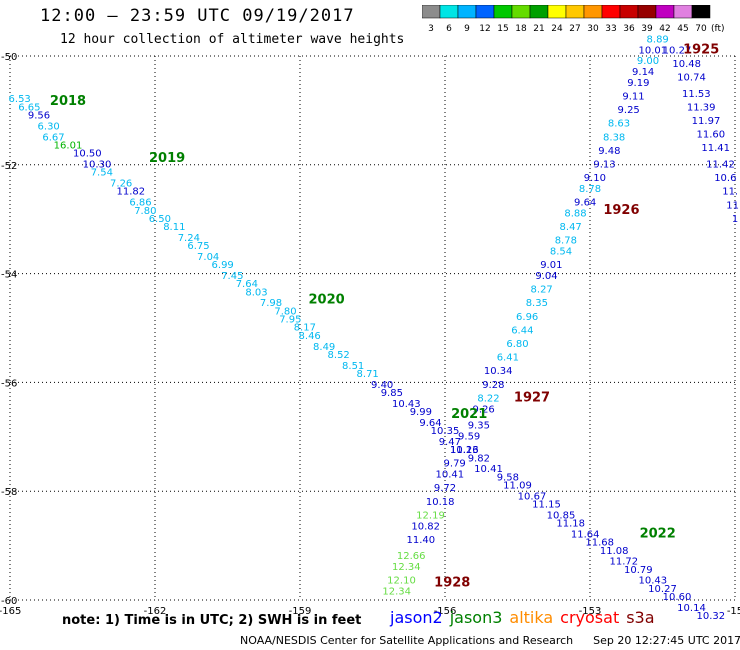 Image resolution: width=740 pixels, height=650 pixels. What do you see at coordinates (445, 488) in the screenshot?
I see `wave-height-value: 9.72` at bounding box center [445, 488].